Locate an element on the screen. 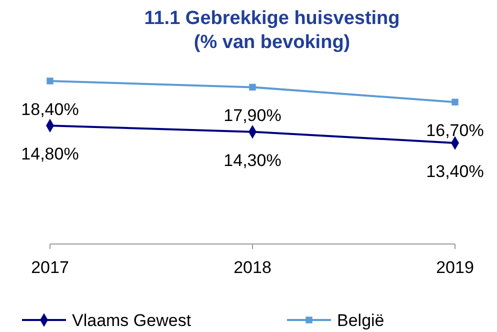 This screenshot has width=497, height=332. data-label: 16,70% is located at coordinates (455, 130).